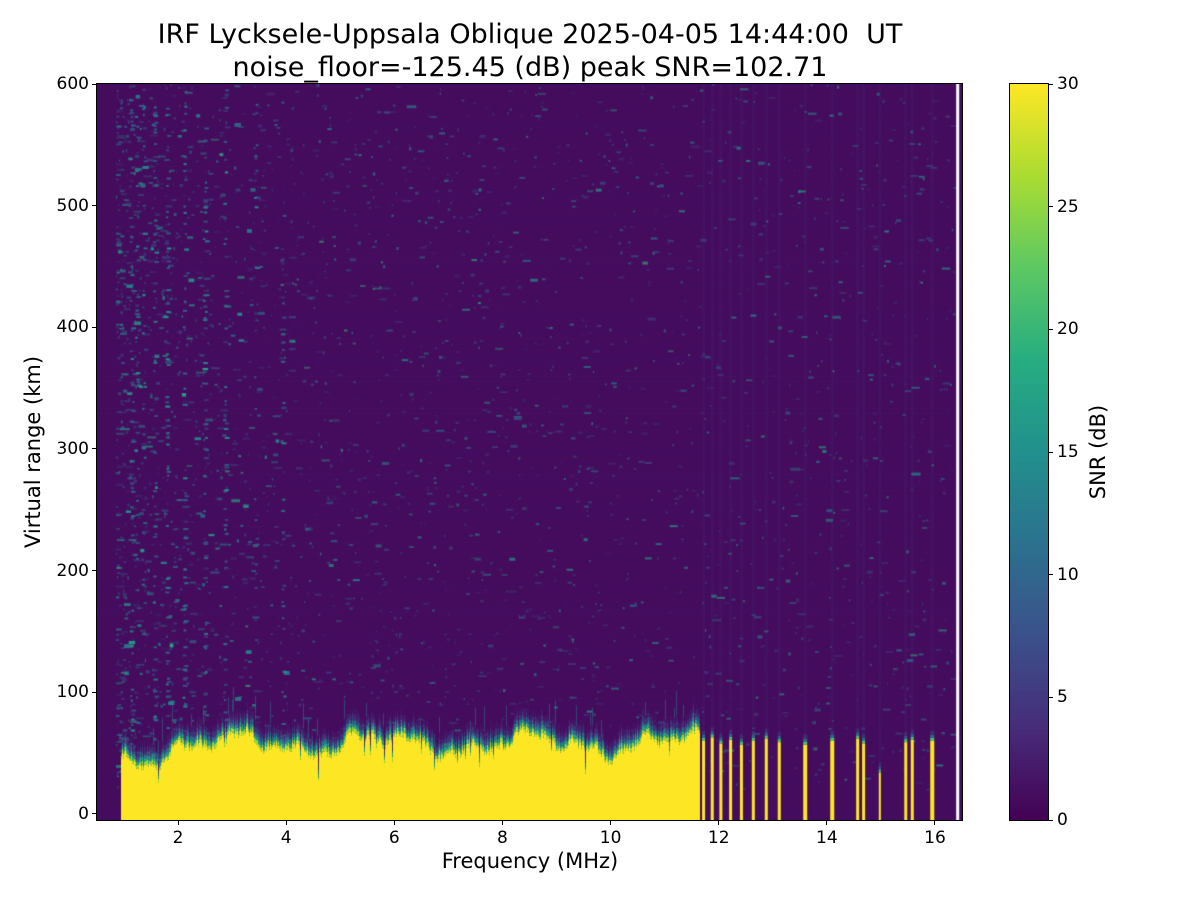 This screenshot has height=900, width=1200. What do you see at coordinates (502, 838) in the screenshot?
I see `x-tick-label: 8` at bounding box center [502, 838].